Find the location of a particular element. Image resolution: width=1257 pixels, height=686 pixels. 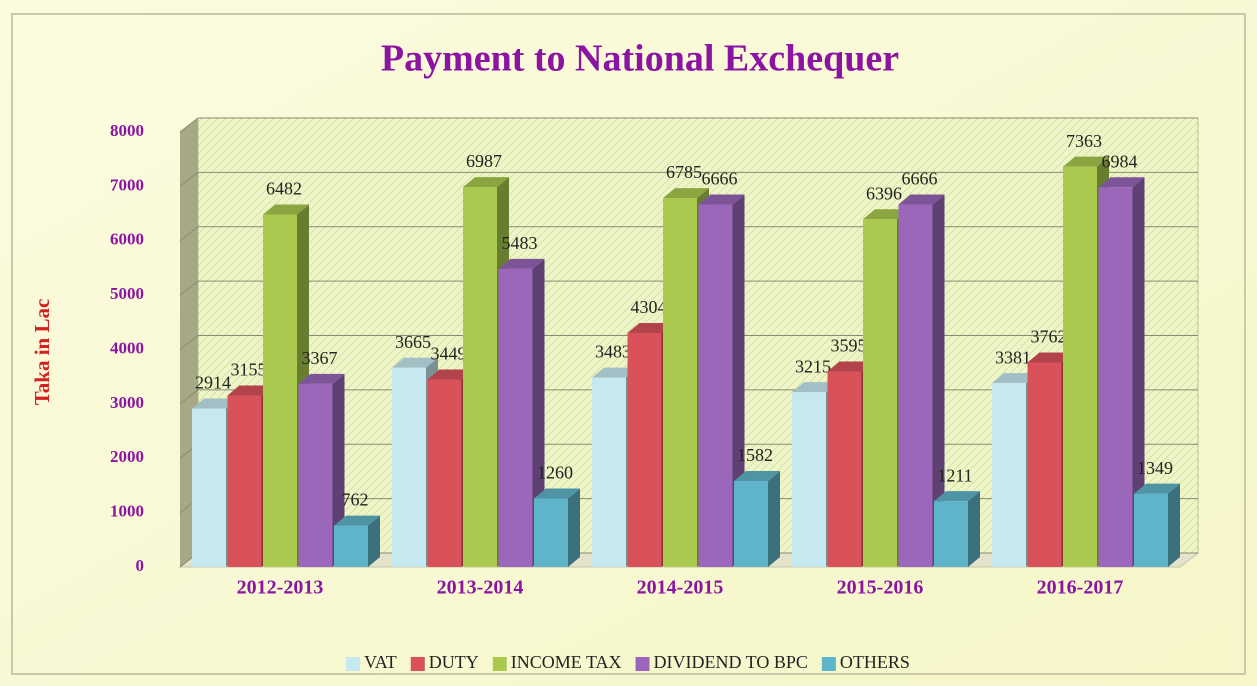

y-tick-label: 2000 is located at coordinates (127, 456).